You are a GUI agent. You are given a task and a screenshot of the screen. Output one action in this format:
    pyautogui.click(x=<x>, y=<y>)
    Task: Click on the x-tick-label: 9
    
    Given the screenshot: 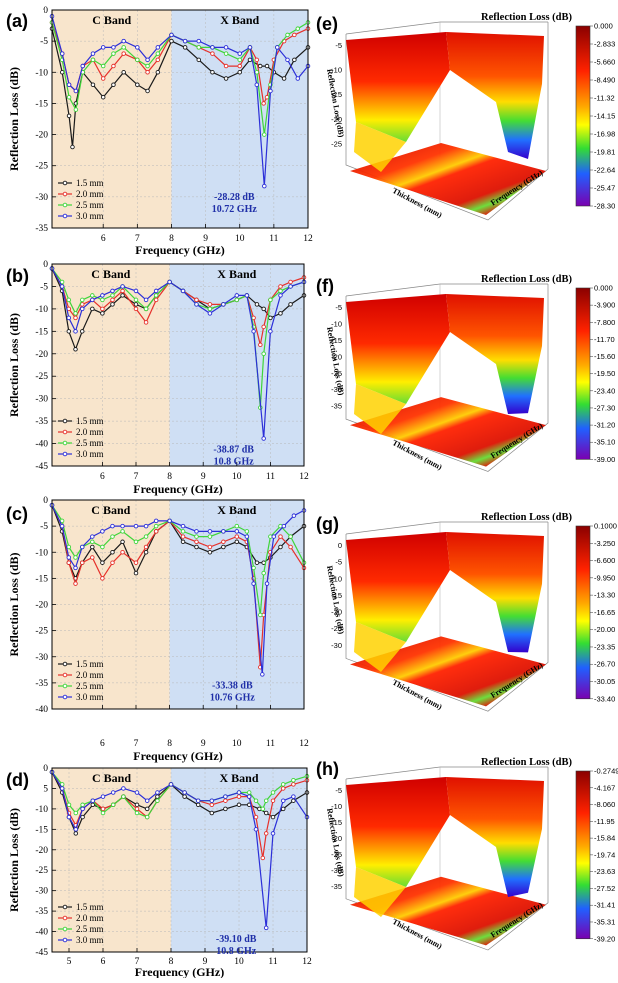 What is the action you would take?
    pyautogui.click(x=205, y=962)
    